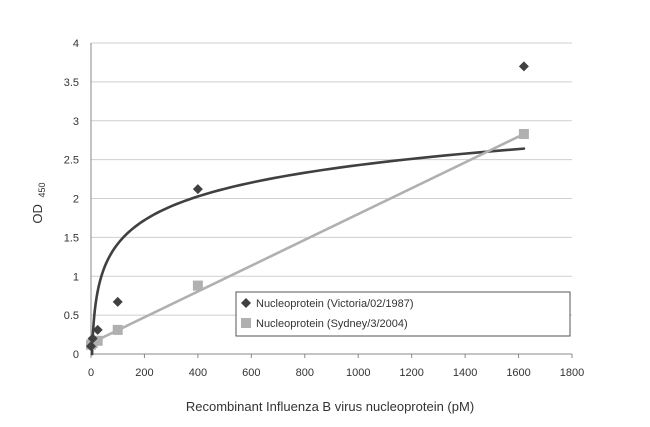 The image size is (650, 427). I want to click on y-axis-title: OD 450, so click(38, 202).